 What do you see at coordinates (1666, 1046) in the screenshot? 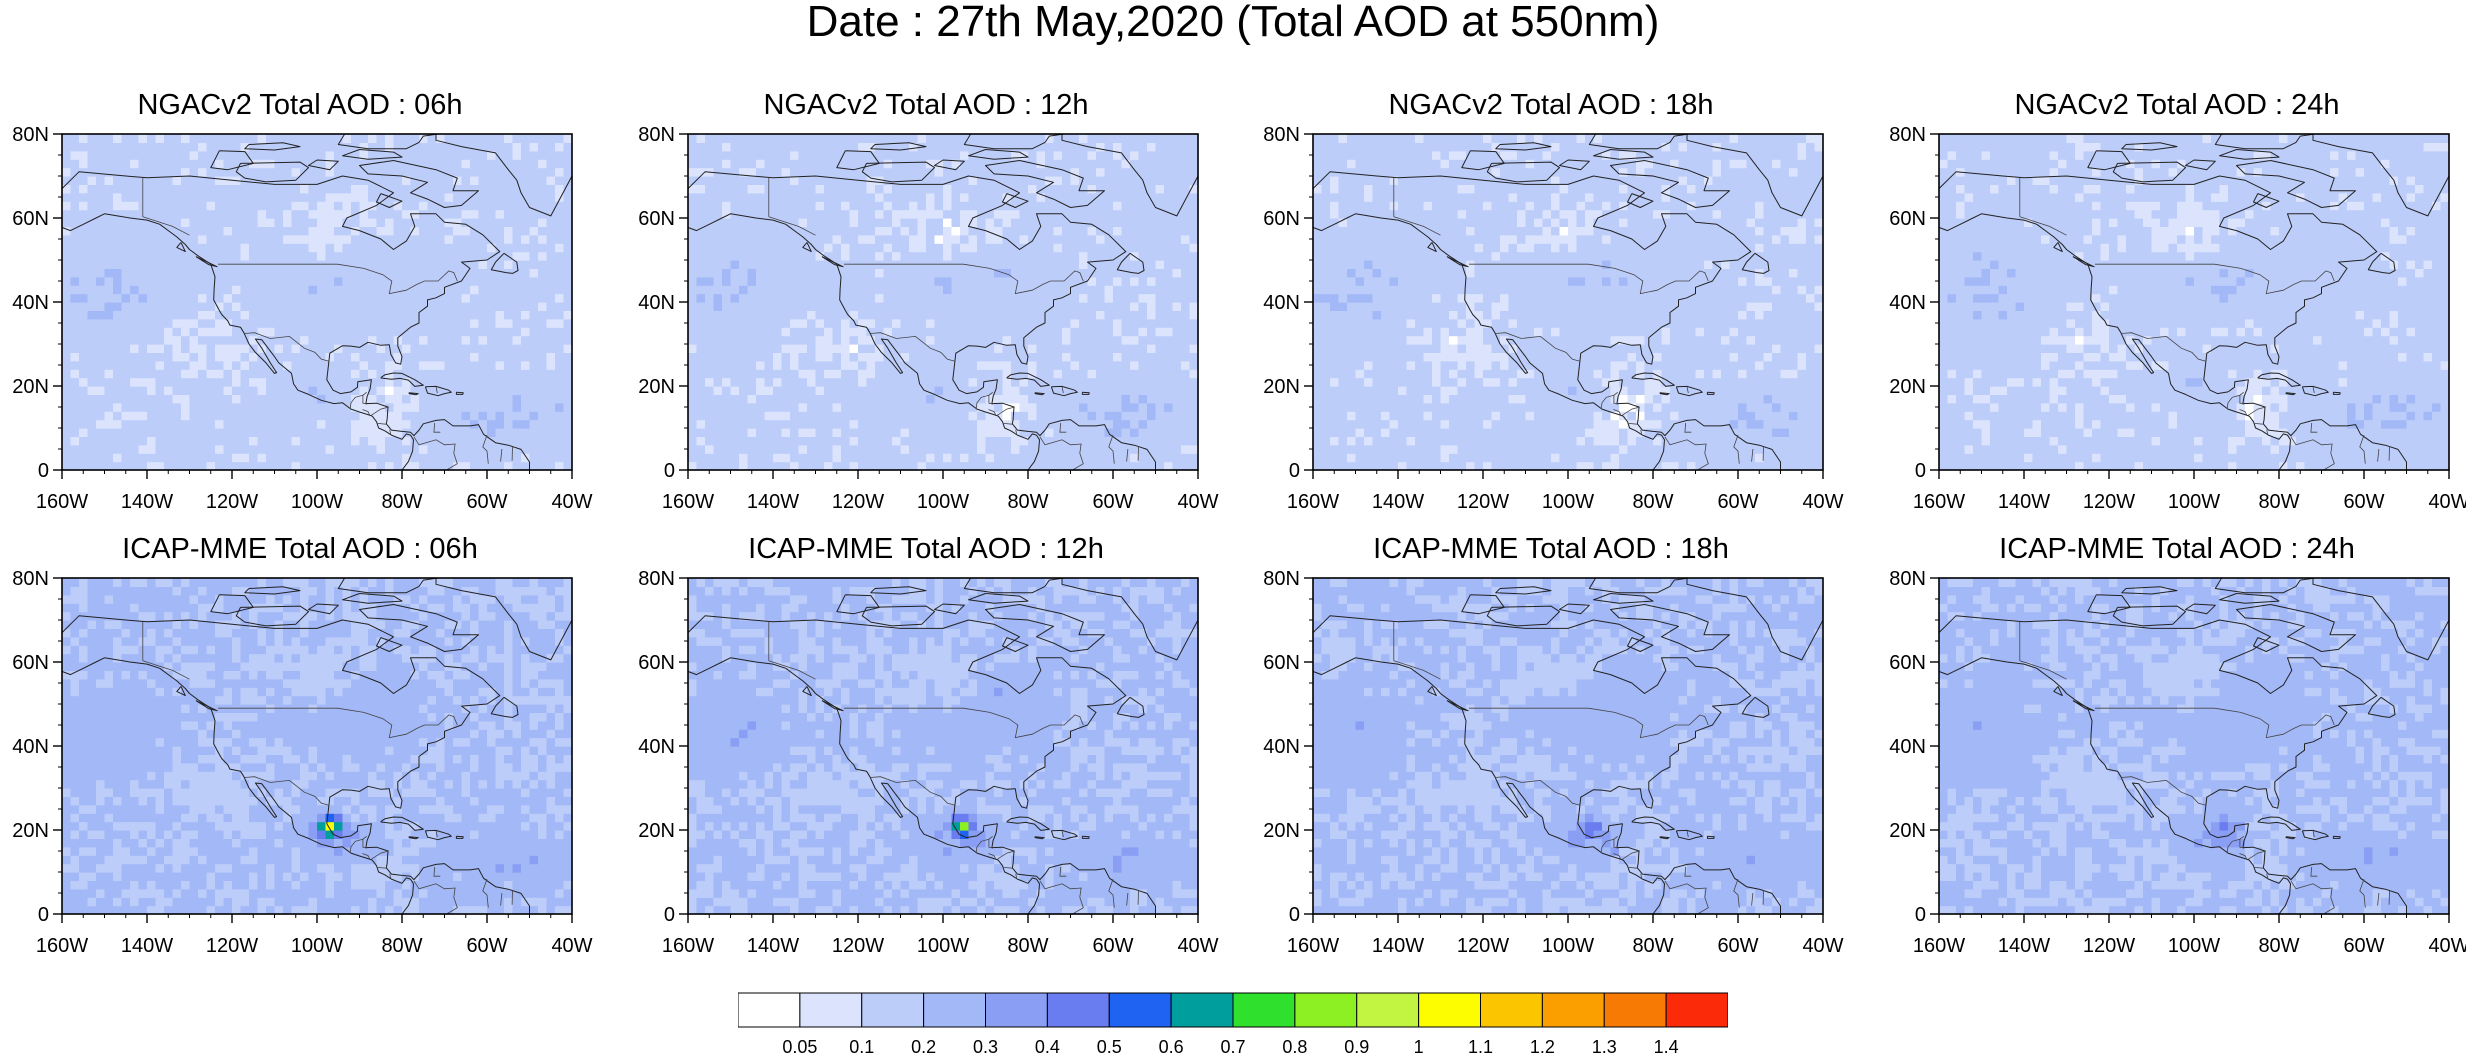
I see `colorbar-label: 1.4` at bounding box center [1666, 1046].